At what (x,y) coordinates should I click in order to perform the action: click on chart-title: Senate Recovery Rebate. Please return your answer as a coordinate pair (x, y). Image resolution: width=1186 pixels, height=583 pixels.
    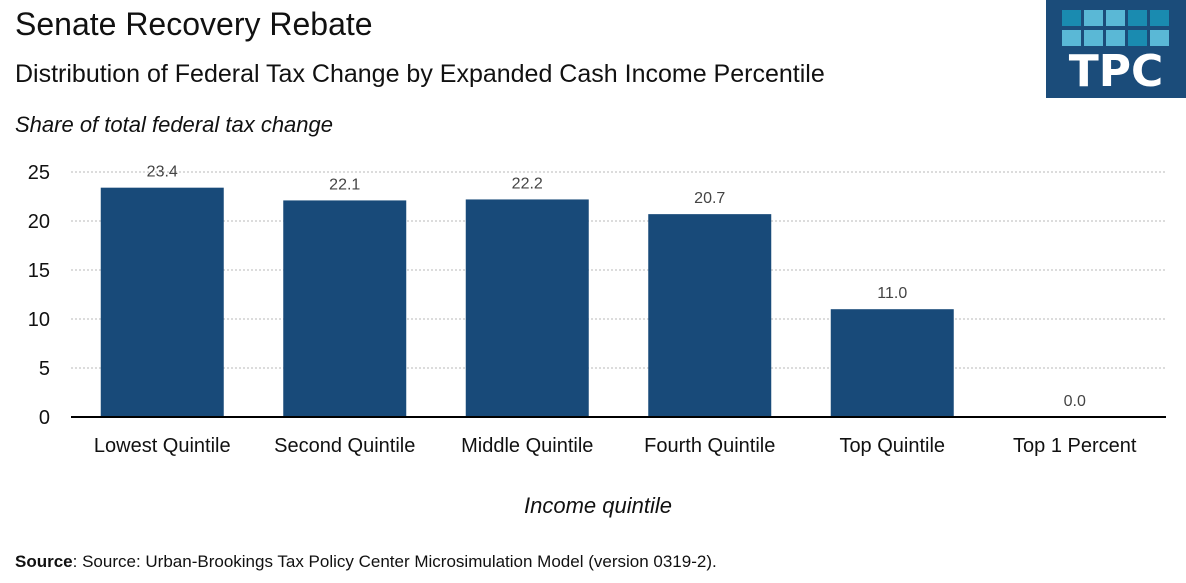
    Looking at the image, I should click on (194, 24).